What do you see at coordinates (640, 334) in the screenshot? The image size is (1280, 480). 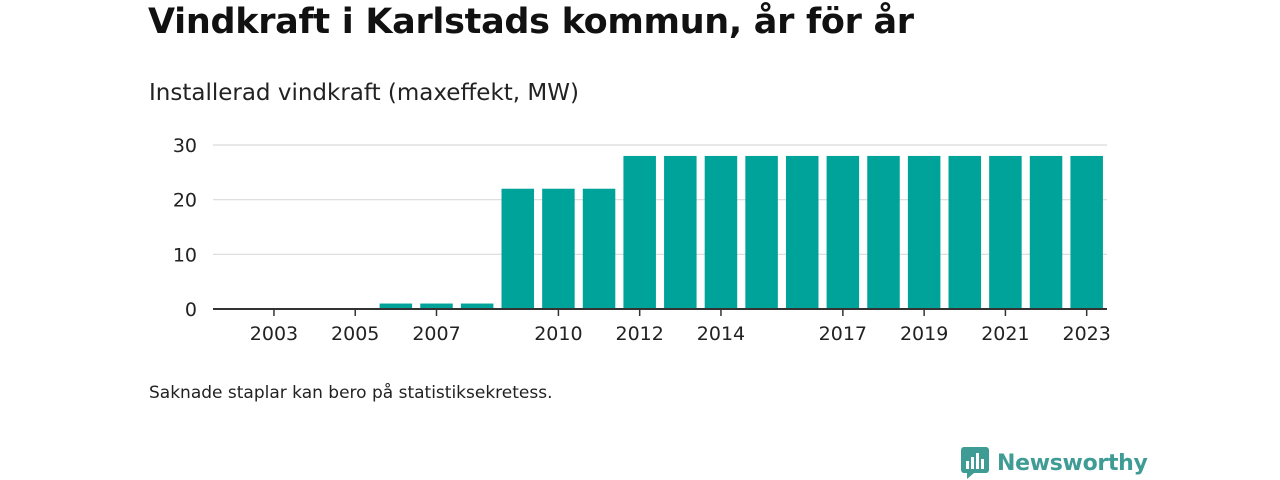 I see `x-tick-label-2012: 2012` at bounding box center [640, 334].